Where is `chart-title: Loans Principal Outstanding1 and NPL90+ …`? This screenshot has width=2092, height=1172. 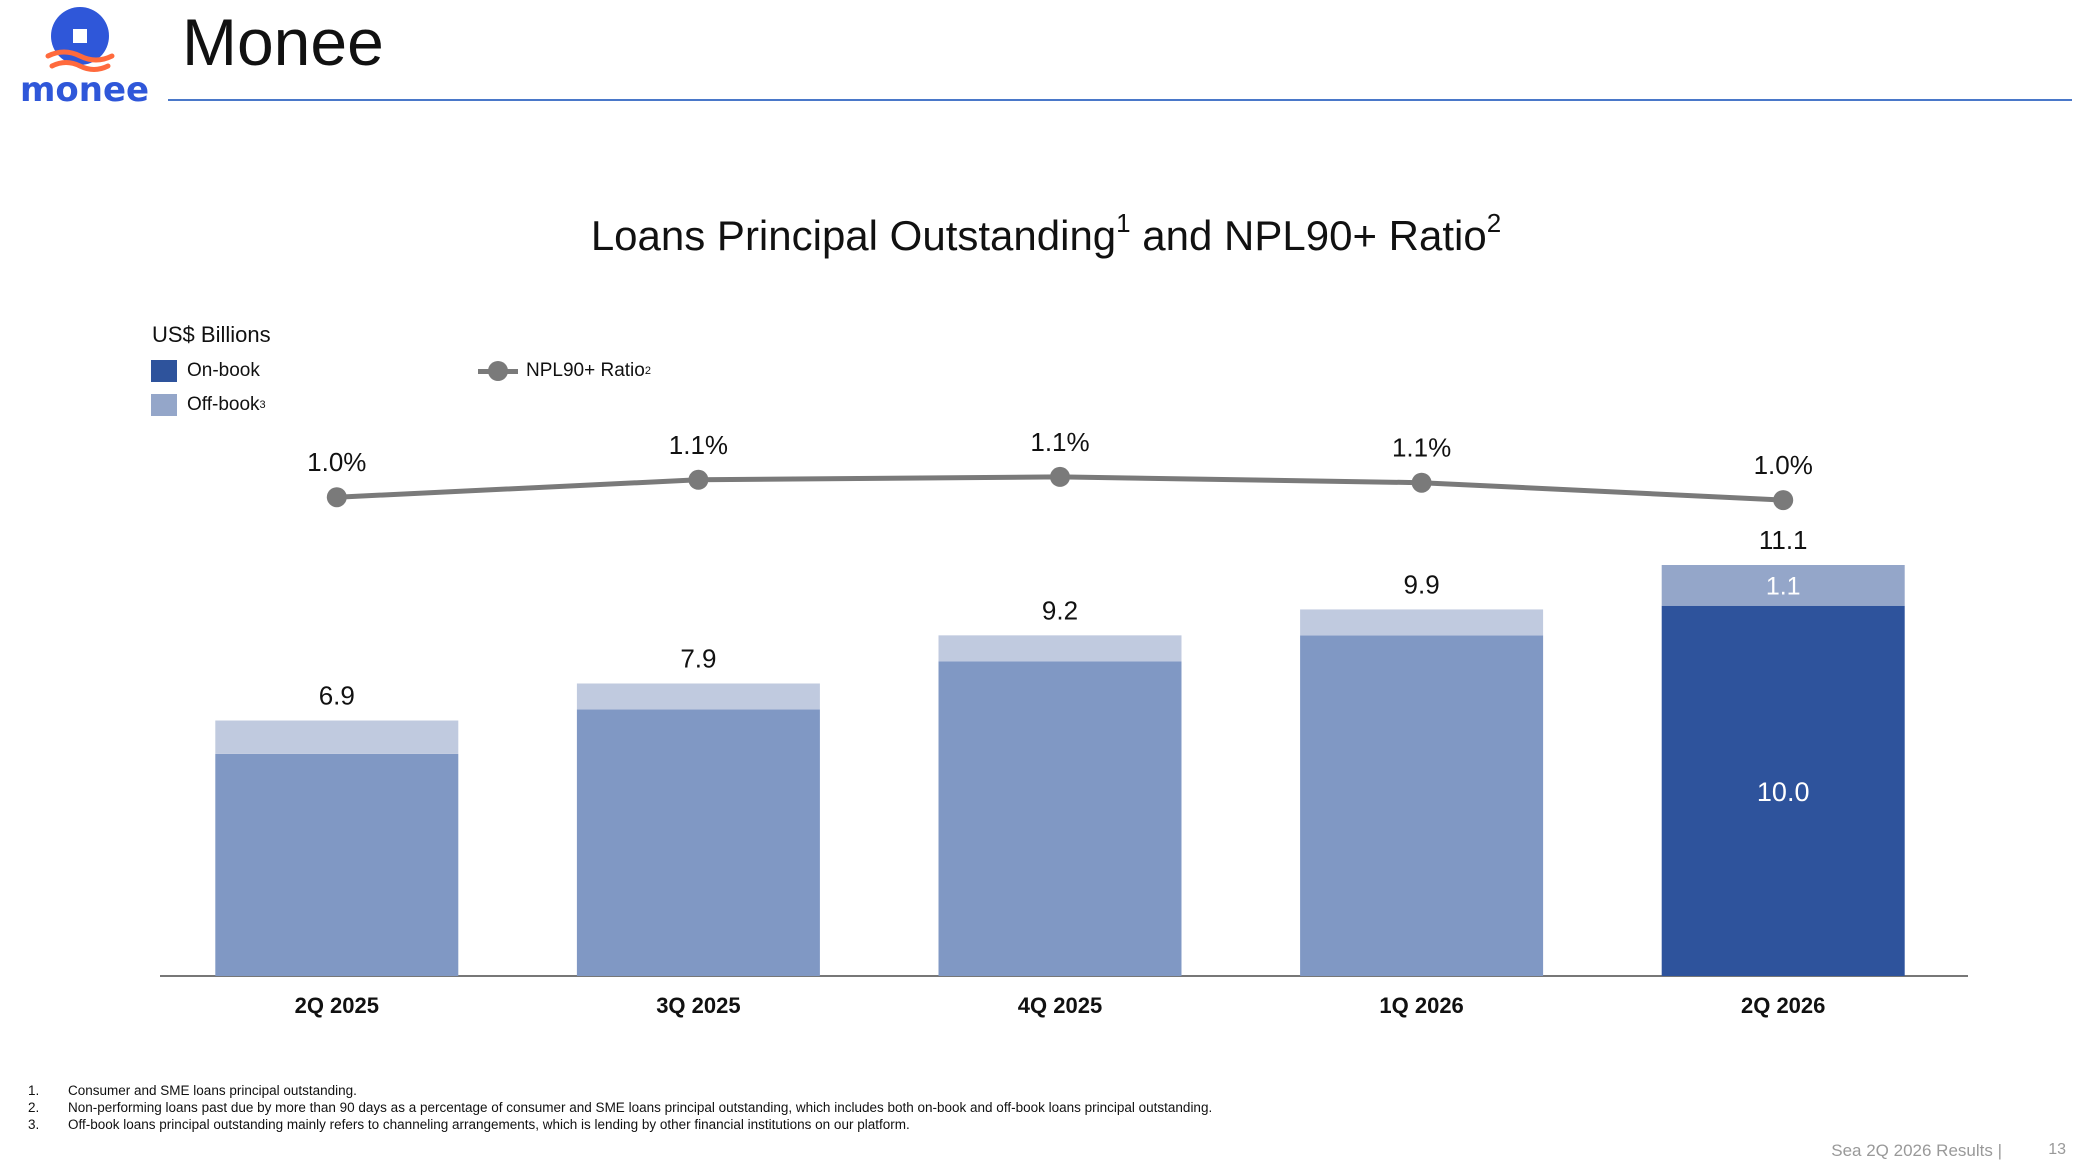 chart-title: Loans Principal Outstanding1 and NPL90+ … is located at coordinates (1046, 235).